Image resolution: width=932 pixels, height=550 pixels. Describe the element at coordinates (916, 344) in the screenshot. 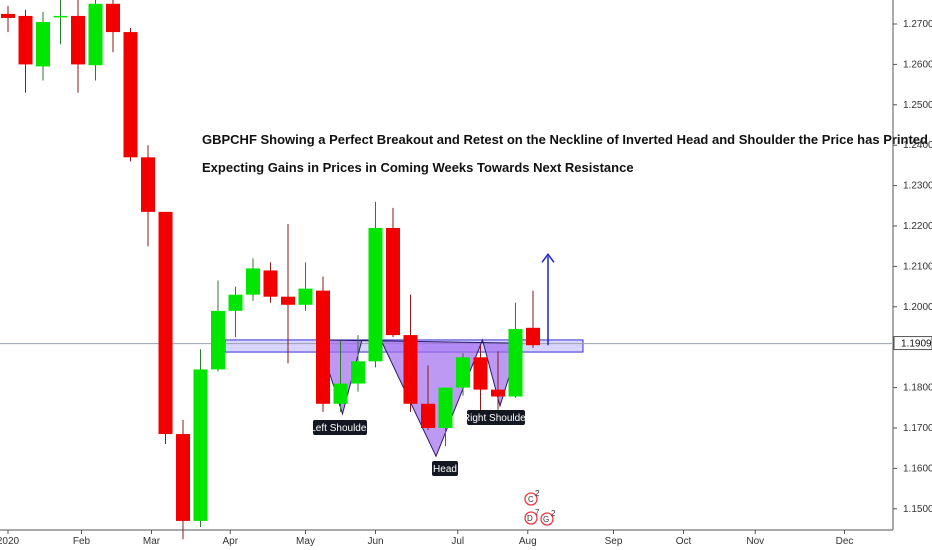

I see `current-price-tag-text: 1.19090` at that location.